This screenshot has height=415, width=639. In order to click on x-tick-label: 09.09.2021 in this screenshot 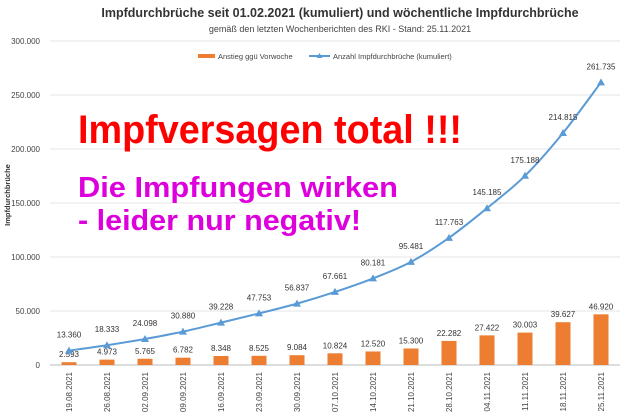, I will do `click(183, 391)`.